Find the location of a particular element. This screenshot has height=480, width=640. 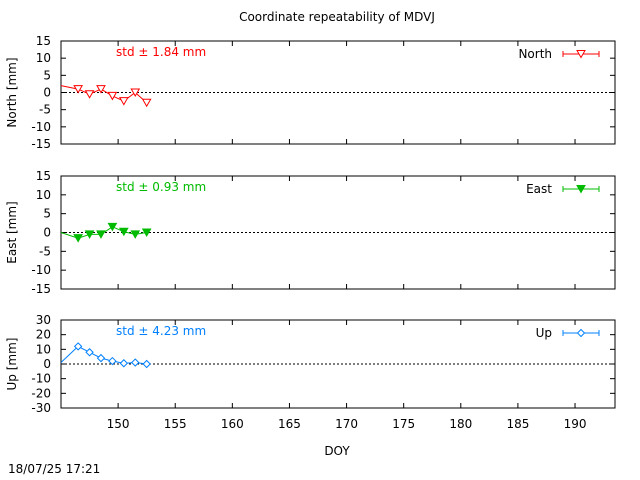

y-tick-label: 30 is located at coordinates (43, 320).